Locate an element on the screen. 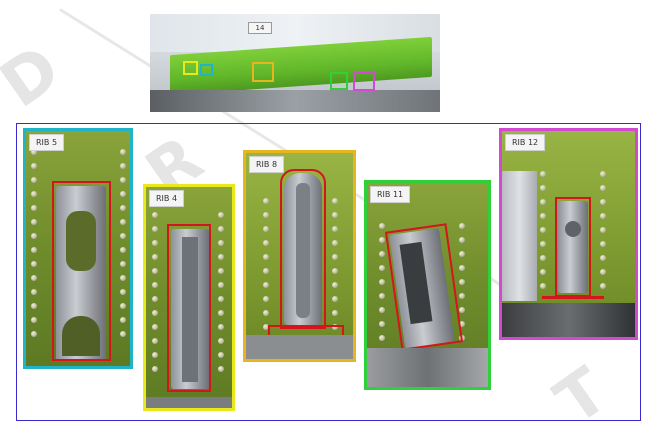  rib12-metal-left is located at coordinates (519, 236).